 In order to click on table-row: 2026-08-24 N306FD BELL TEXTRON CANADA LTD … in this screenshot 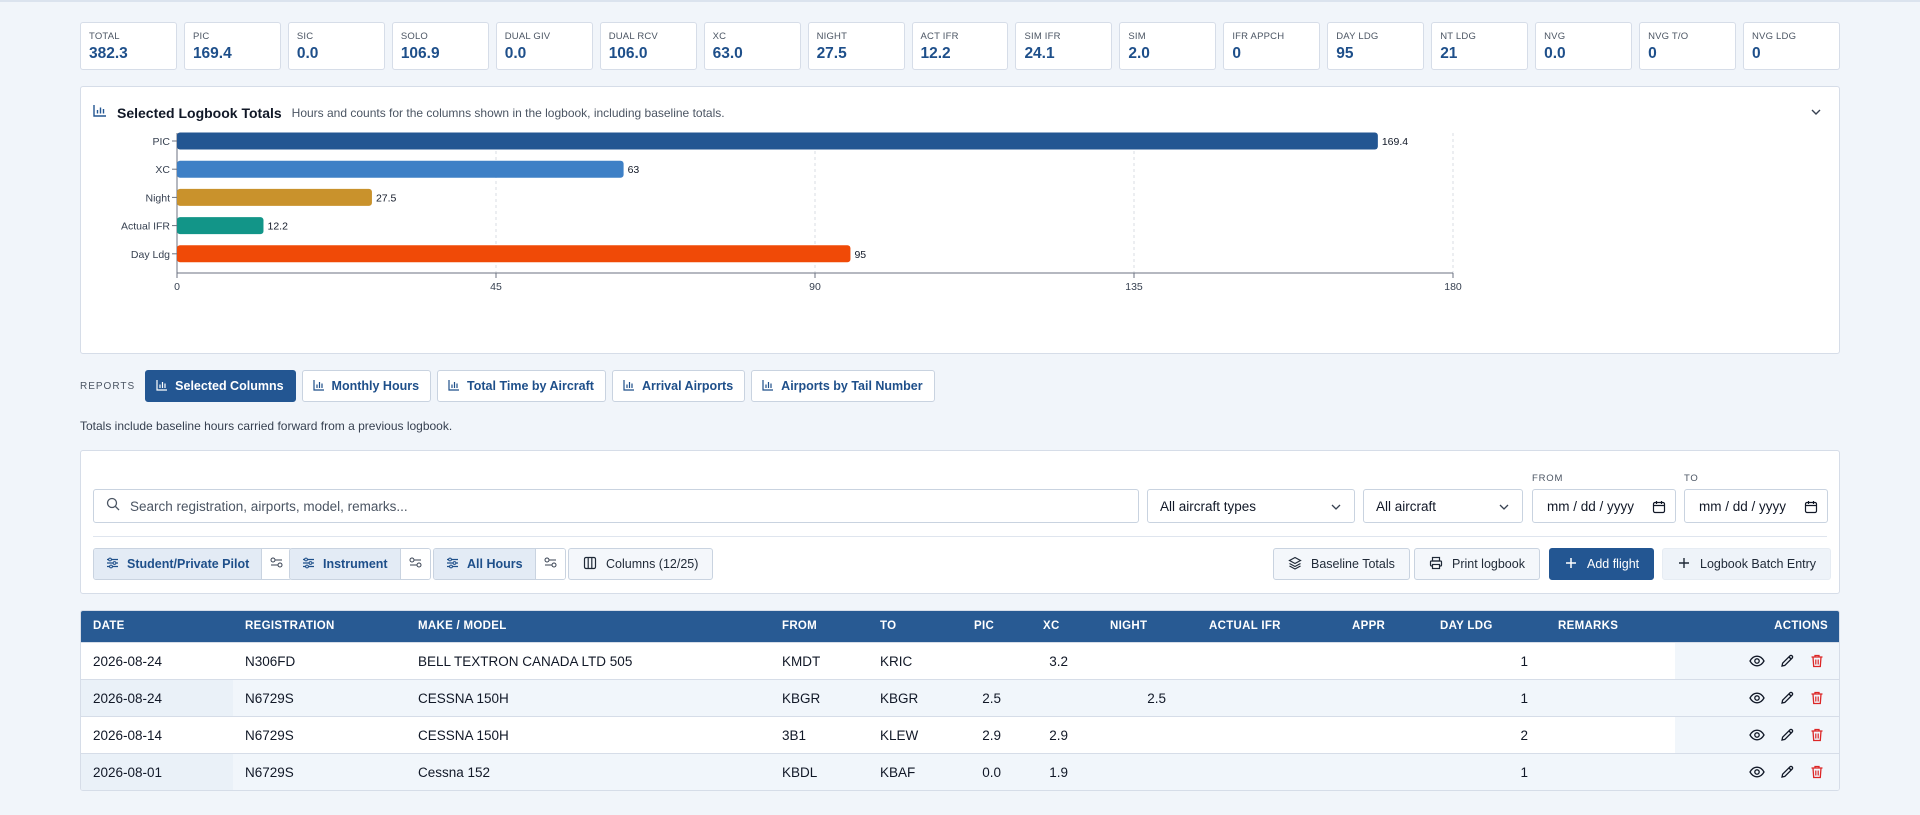, I will do `click(960, 660)`.